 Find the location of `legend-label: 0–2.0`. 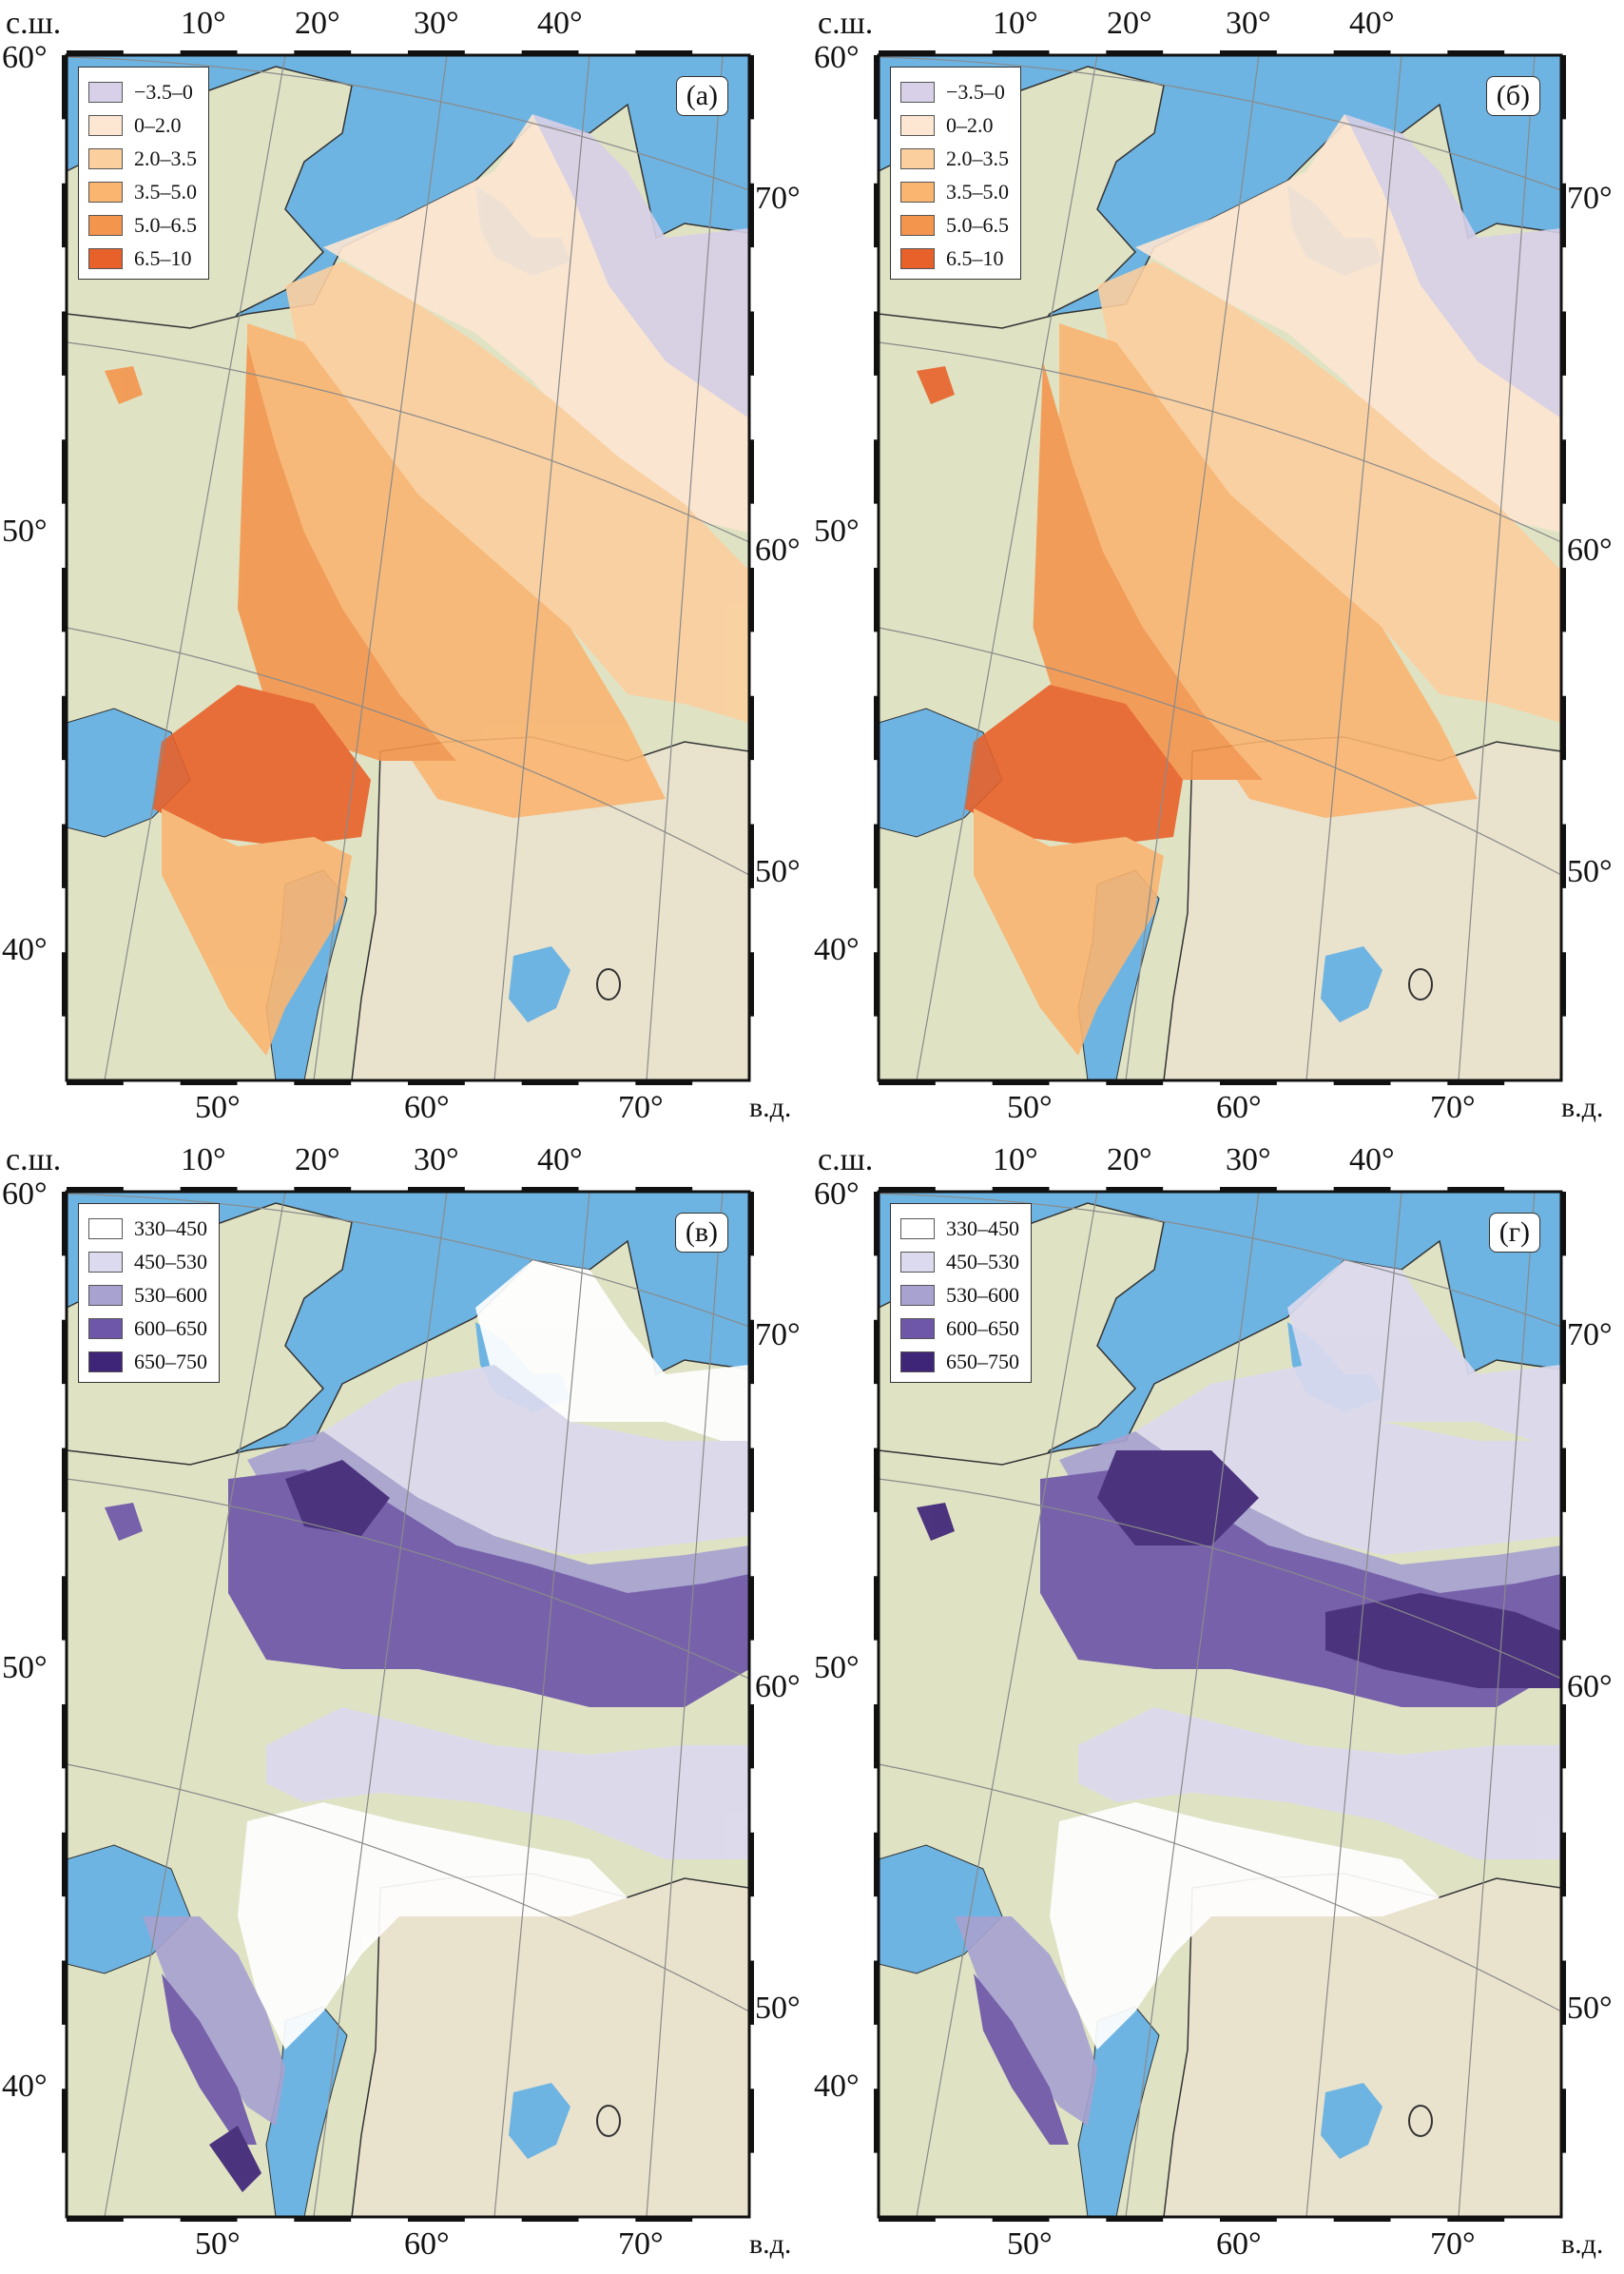

legend-label: 0–2.0 is located at coordinates (970, 124).